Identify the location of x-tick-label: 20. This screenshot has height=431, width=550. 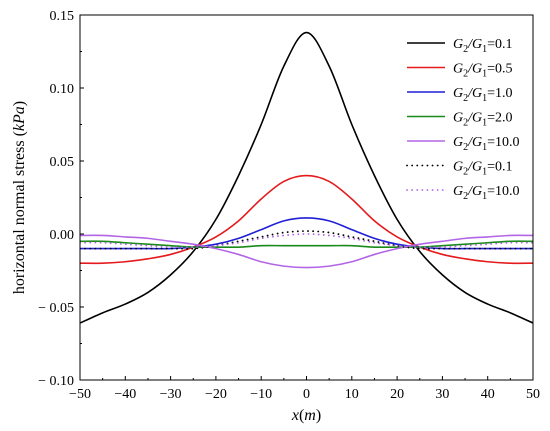
(397, 394).